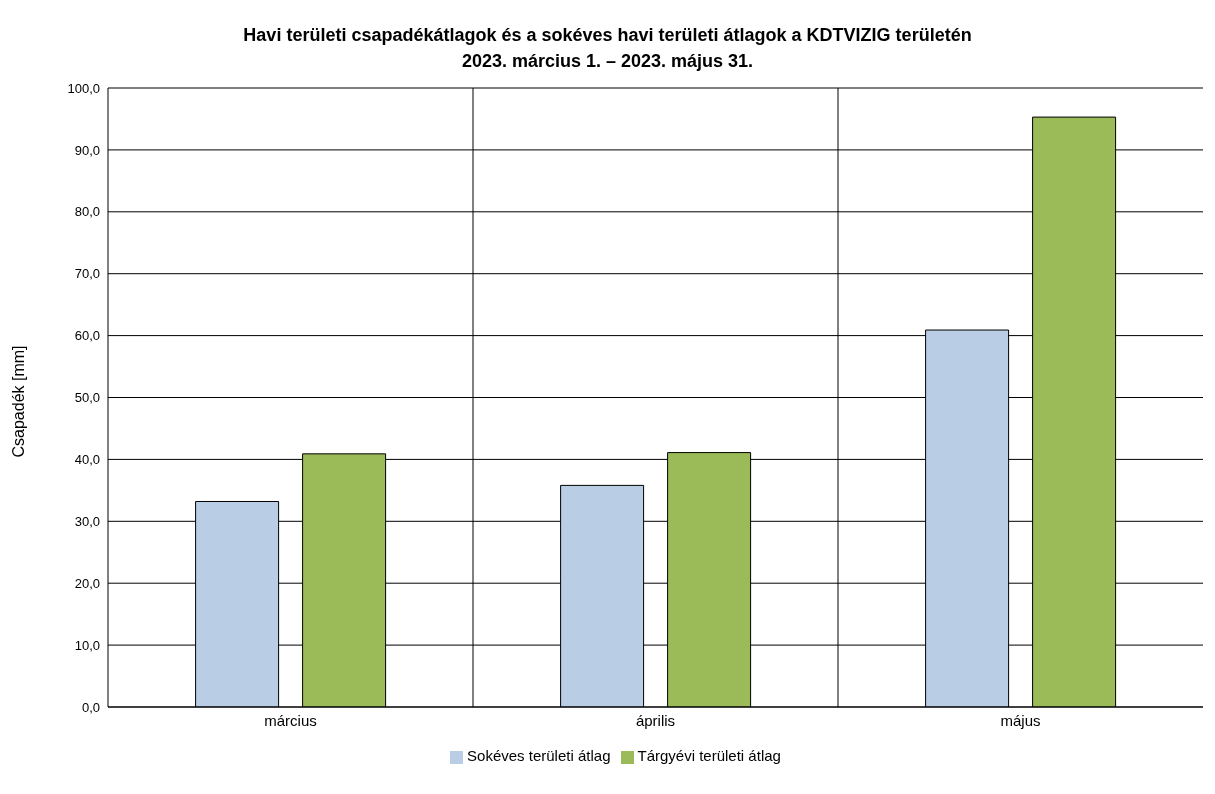 The image size is (1215, 794). I want to click on y-tick-label: 80,0, so click(87, 212).